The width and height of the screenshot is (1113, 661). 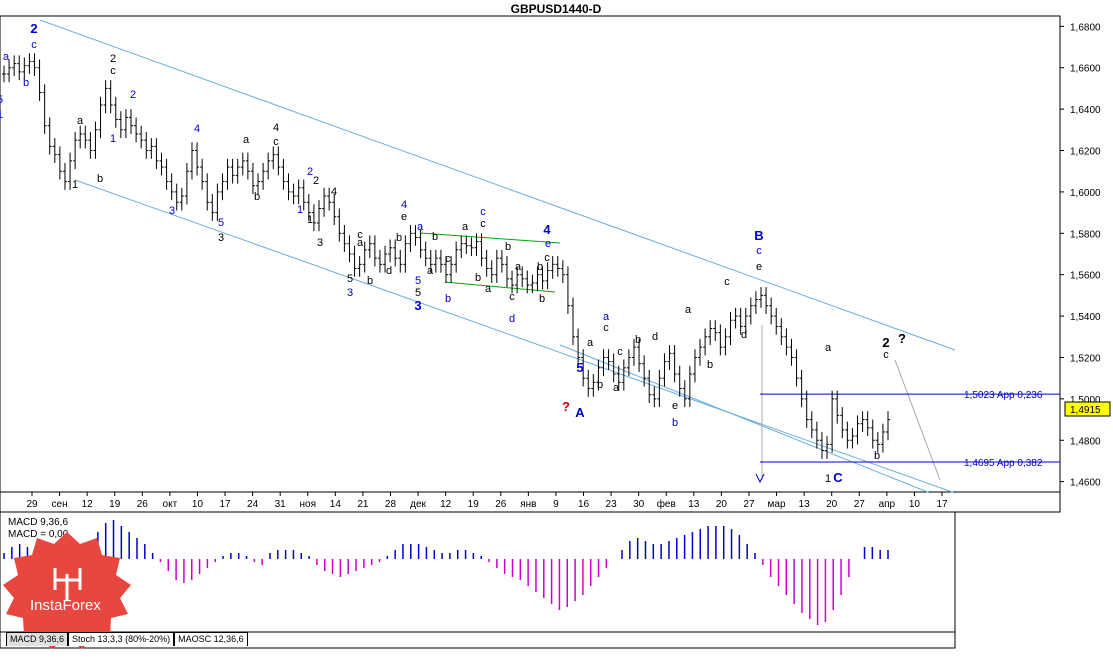 What do you see at coordinates (67, 590) in the screenshot?
I see `instaforex-logo` at bounding box center [67, 590].